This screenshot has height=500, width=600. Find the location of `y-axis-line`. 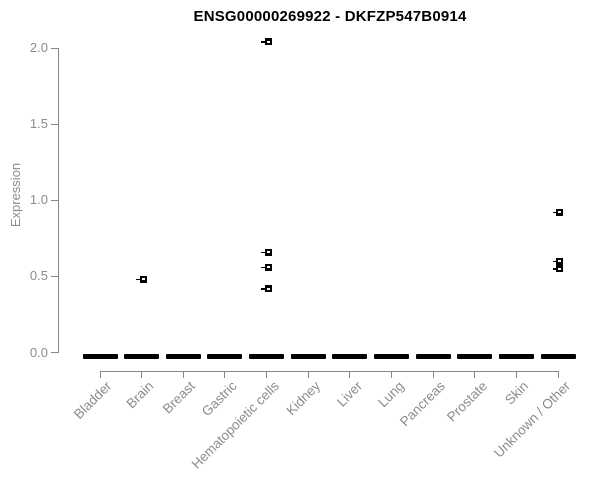

y-axis-line is located at coordinates (58, 200).